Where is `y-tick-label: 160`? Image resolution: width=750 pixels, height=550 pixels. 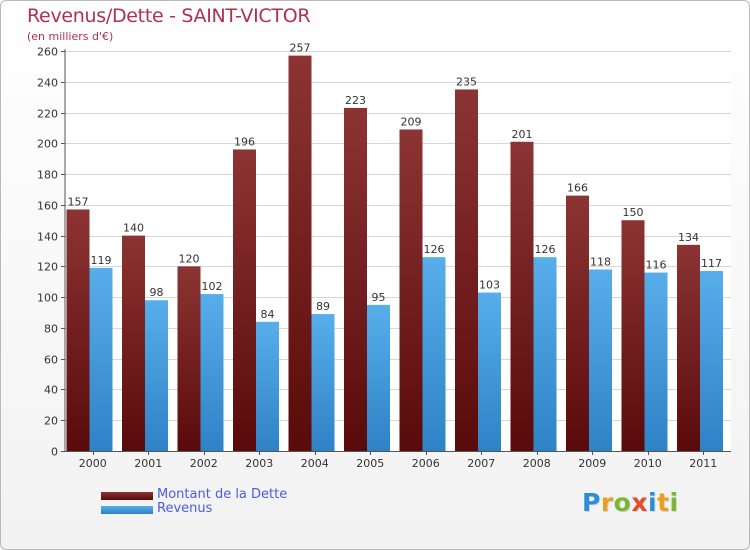
y-tick-label: 160 is located at coordinates (47, 206).